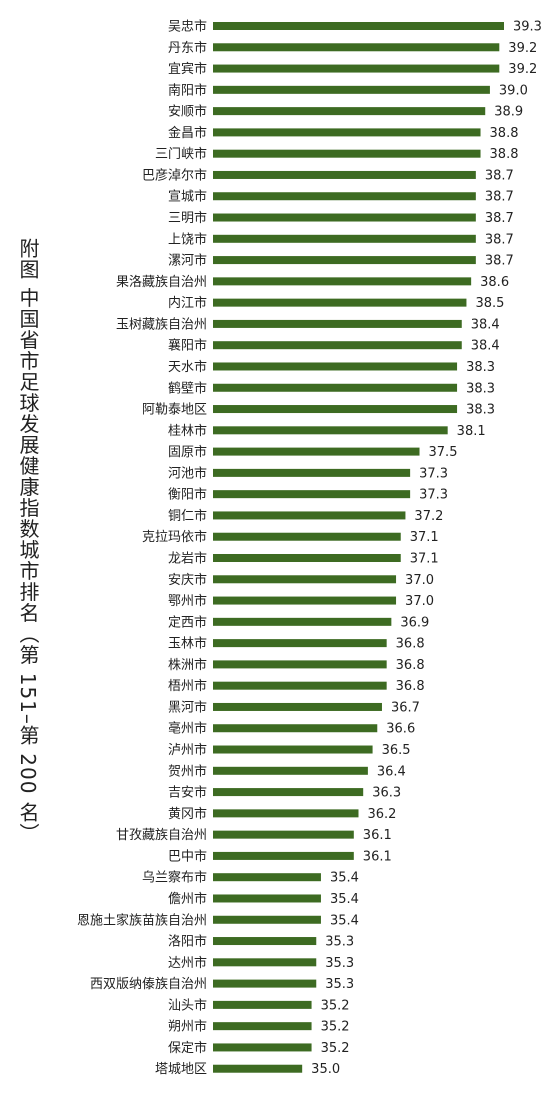 The height and width of the screenshot is (1098, 550). What do you see at coordinates (187, 367) in the screenshot?
I see `category-label: 天水市` at bounding box center [187, 367].